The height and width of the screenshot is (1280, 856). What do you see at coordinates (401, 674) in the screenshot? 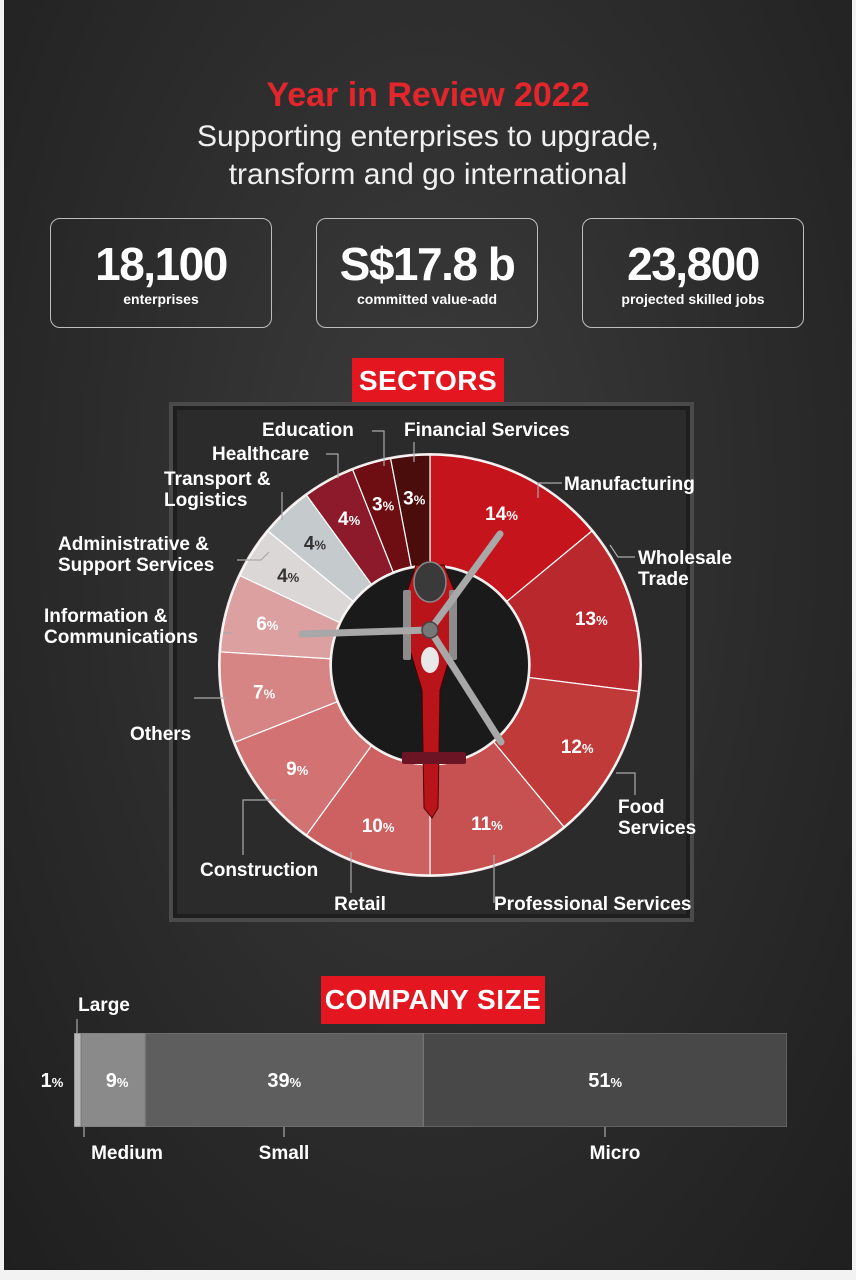
I see `helicopter-icon` at bounding box center [401, 674].